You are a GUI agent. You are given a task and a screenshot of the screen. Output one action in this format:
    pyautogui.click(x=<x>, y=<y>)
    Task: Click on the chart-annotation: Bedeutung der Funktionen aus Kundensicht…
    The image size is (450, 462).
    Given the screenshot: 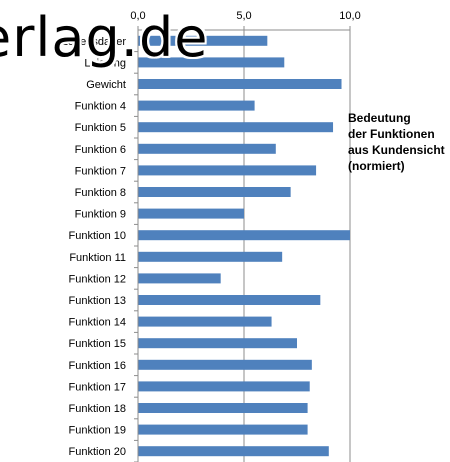 What is the action you would take?
    pyautogui.click(x=396, y=142)
    